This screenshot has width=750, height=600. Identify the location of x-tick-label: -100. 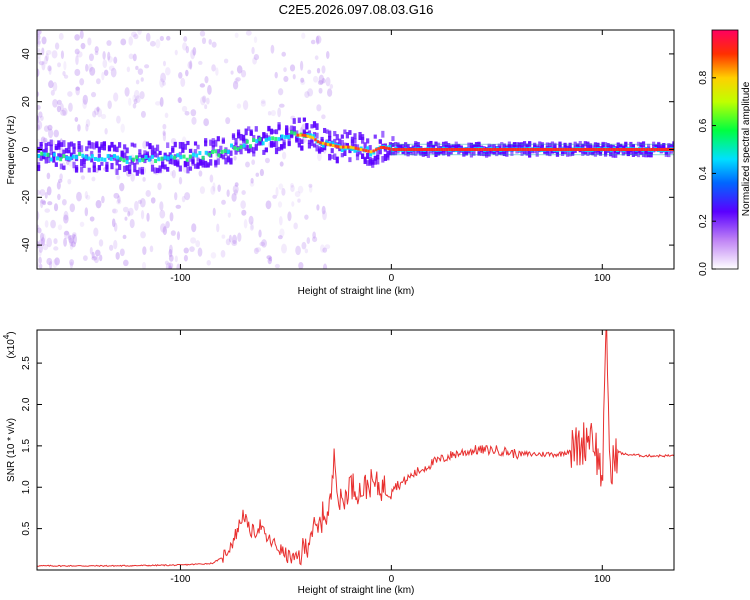
(180, 579).